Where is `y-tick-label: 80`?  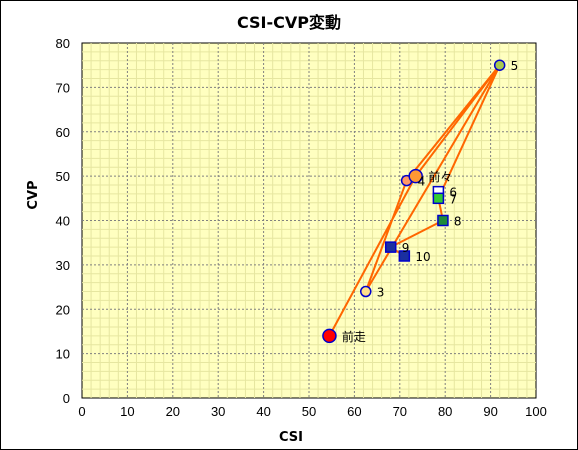 y-tick-label: 80 is located at coordinates (63, 43).